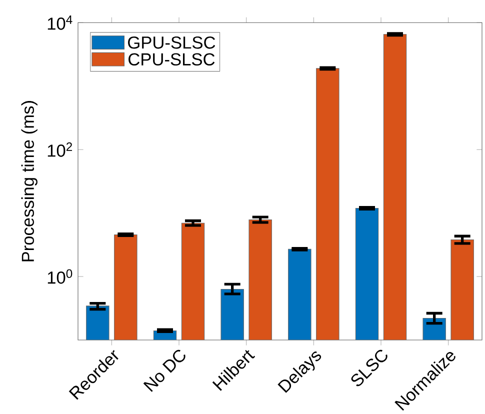 The width and height of the screenshot is (485, 414). Describe the element at coordinates (164, 371) in the screenshot. I see `x-tick-label: No DC` at that location.